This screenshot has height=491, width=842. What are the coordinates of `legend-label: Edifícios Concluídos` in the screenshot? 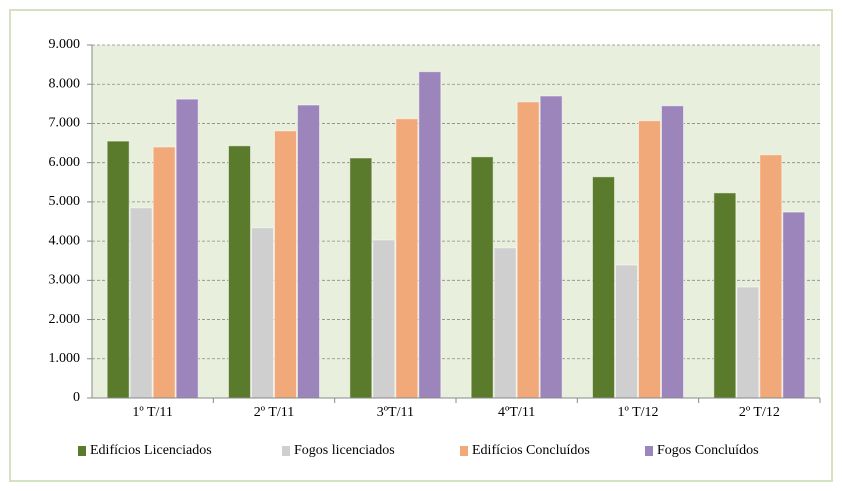 It's located at (531, 450).